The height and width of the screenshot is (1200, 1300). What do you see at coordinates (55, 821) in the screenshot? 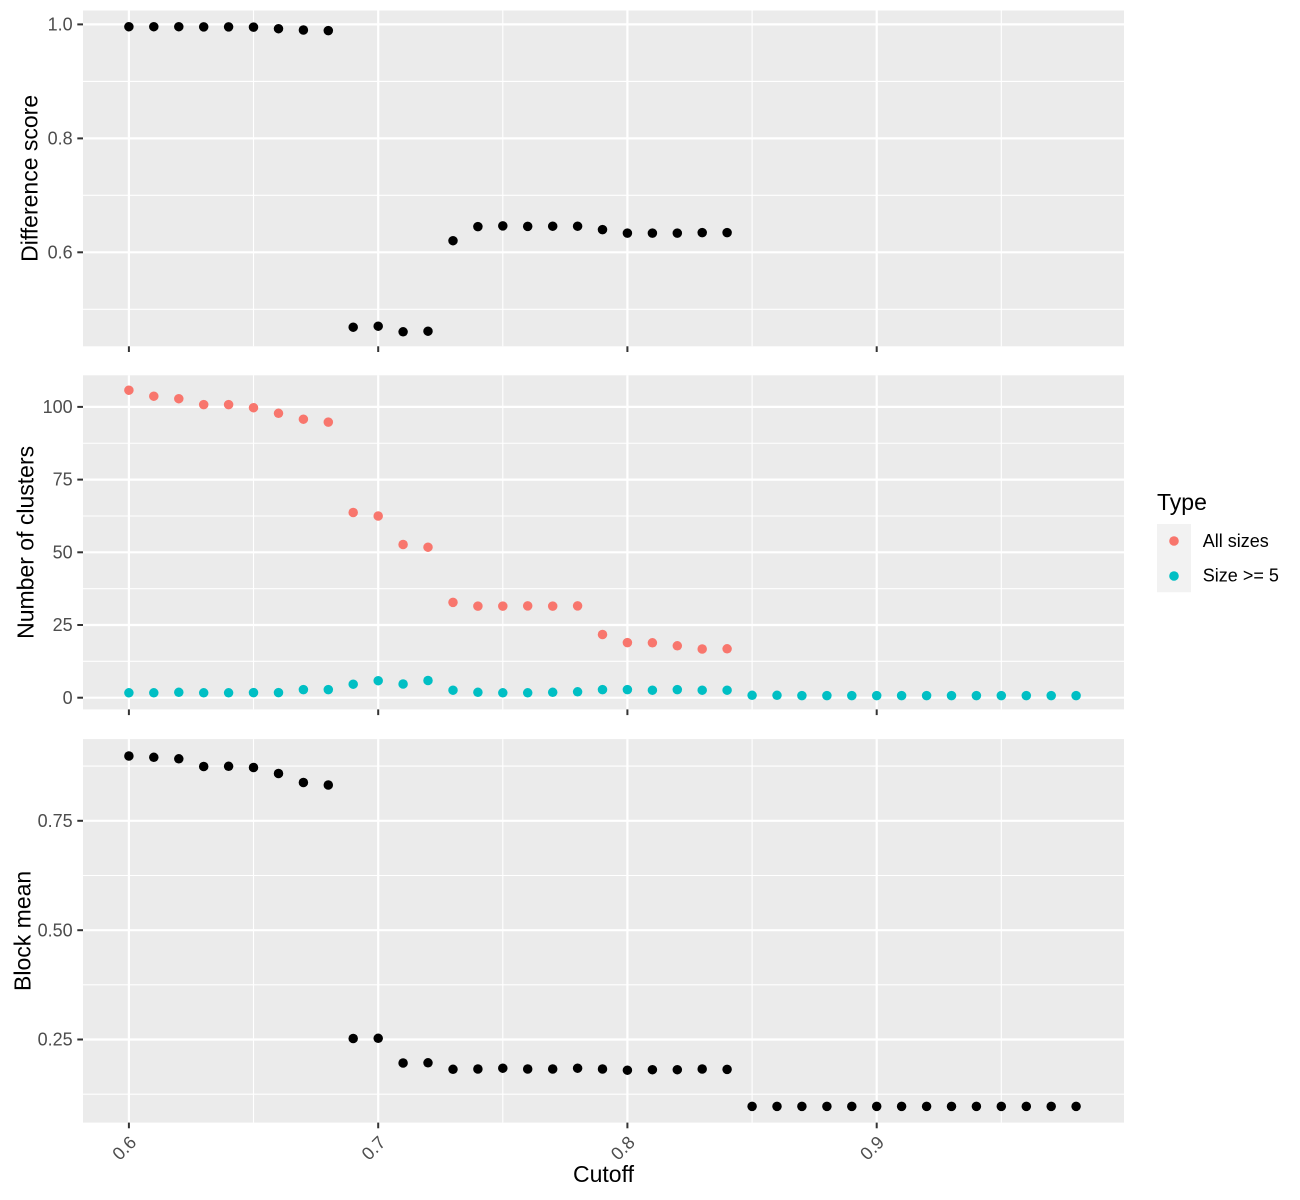
I see `svg-text: 0.75` at bounding box center [55, 821].